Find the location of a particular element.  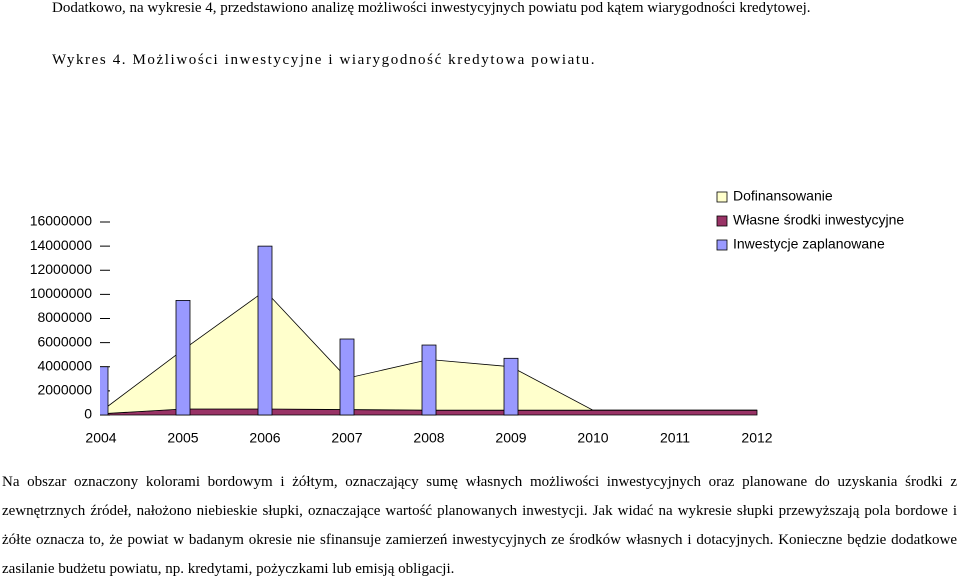

y-tick-label: 14000000 is located at coordinates (61, 245).